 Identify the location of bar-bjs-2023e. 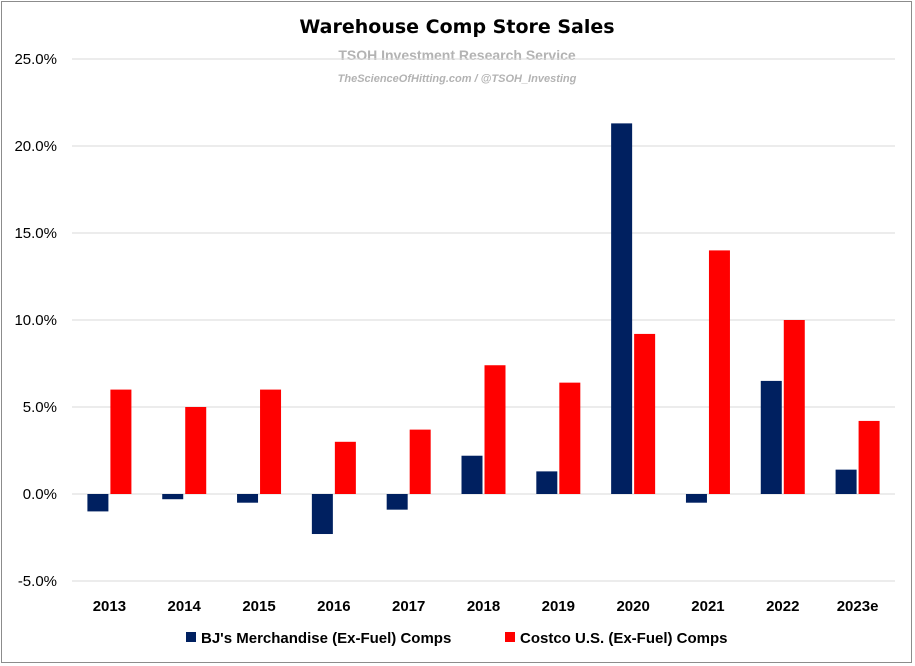
(846, 481).